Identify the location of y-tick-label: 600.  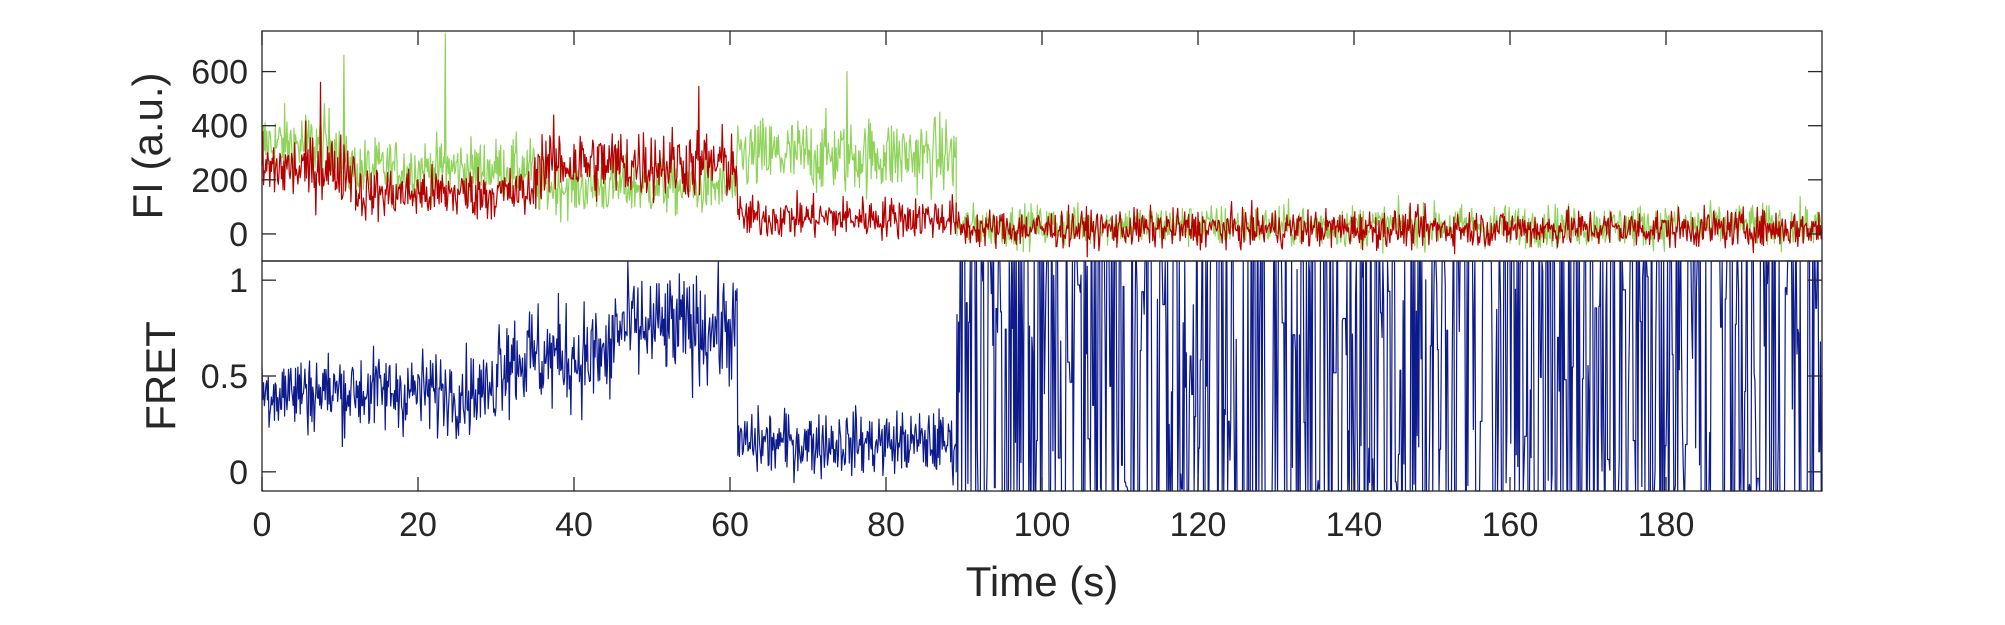
(219, 73).